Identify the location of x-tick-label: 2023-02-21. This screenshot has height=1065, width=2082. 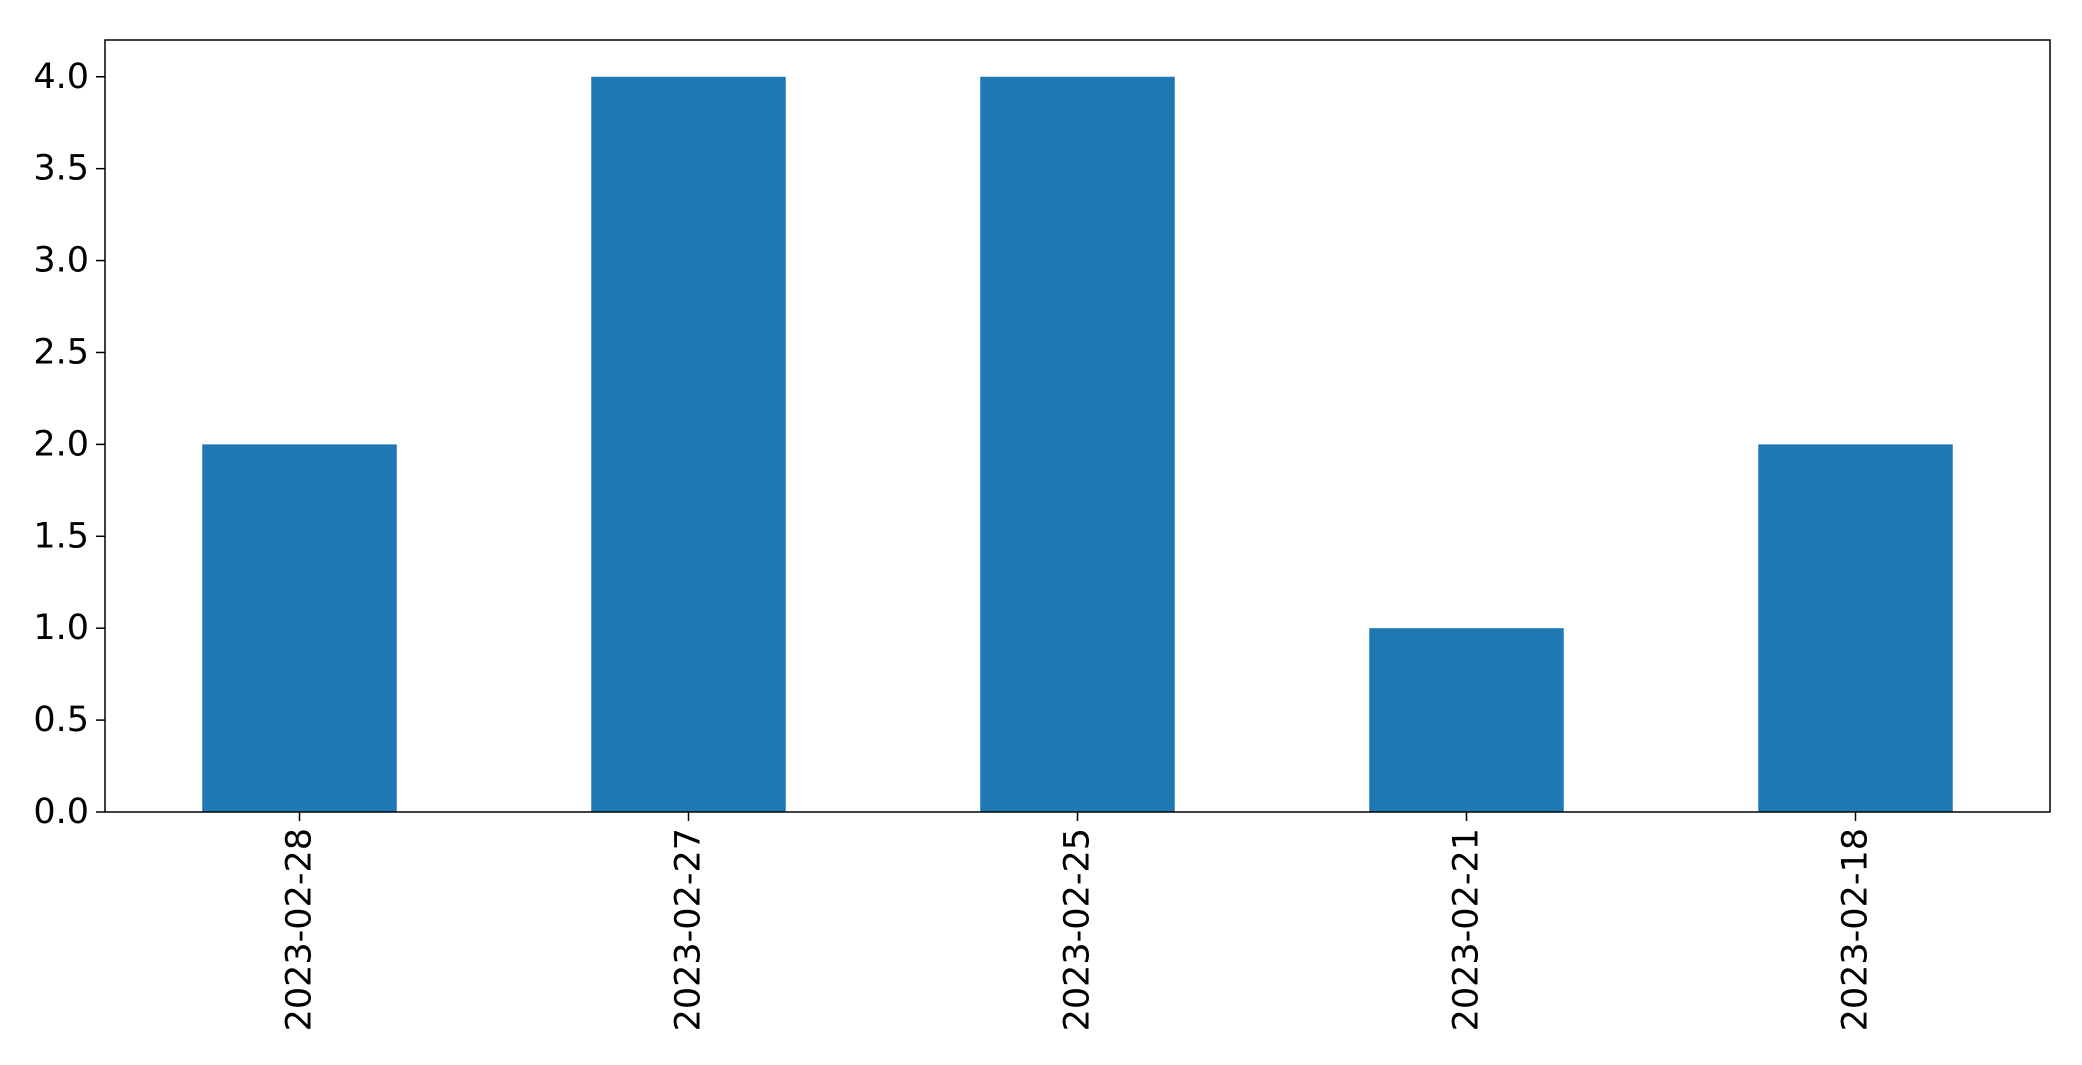
(1467, 929).